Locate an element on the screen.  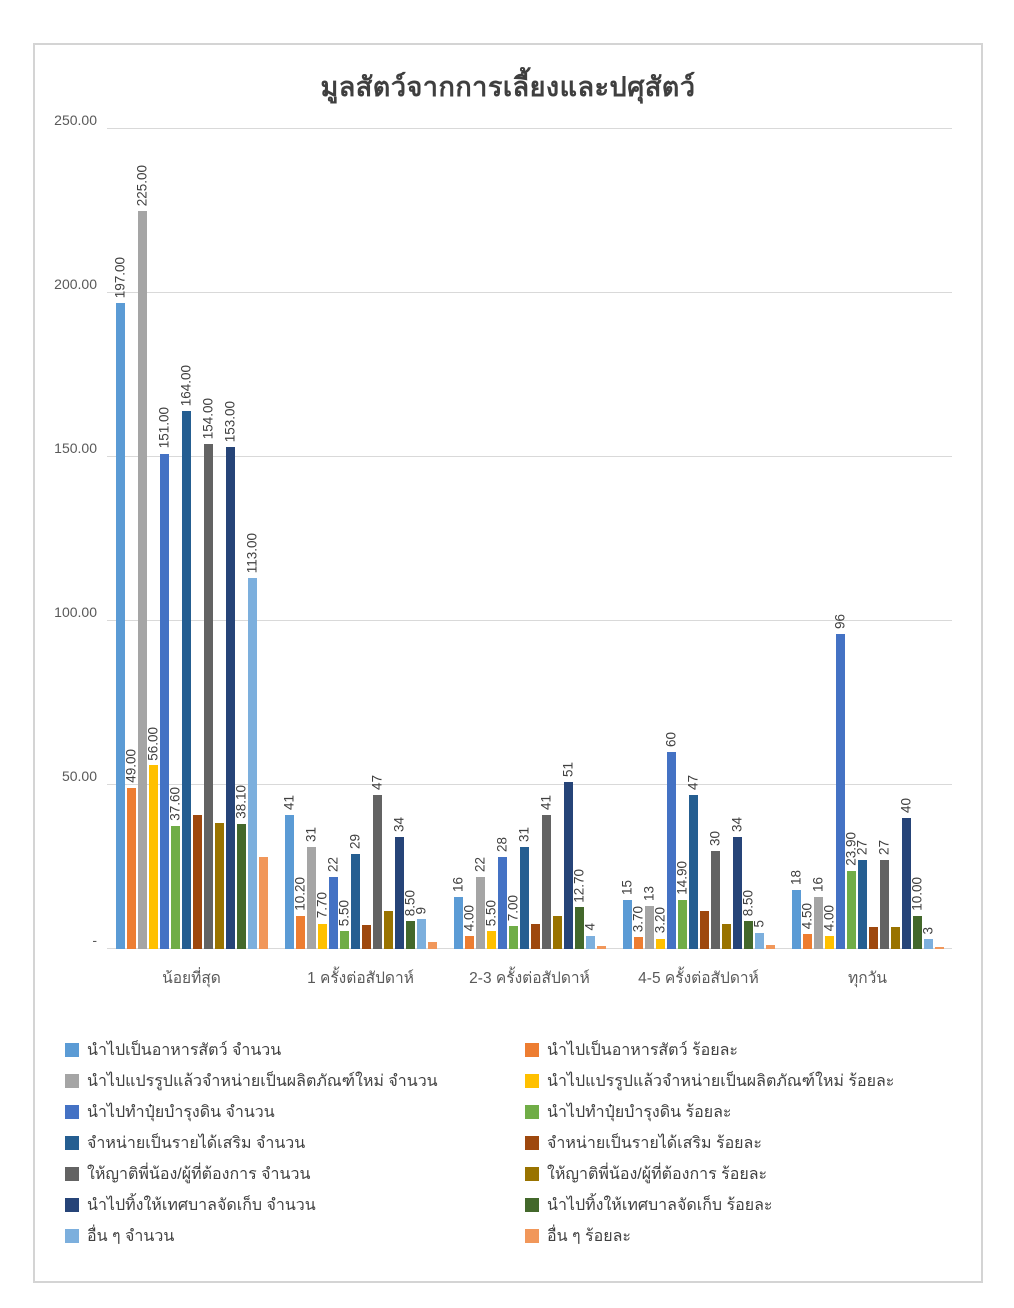
bar-group: 18 4.50 16 4.00 96 23.90 27 27 40 10.00 3 is located at coordinates (867, 539).